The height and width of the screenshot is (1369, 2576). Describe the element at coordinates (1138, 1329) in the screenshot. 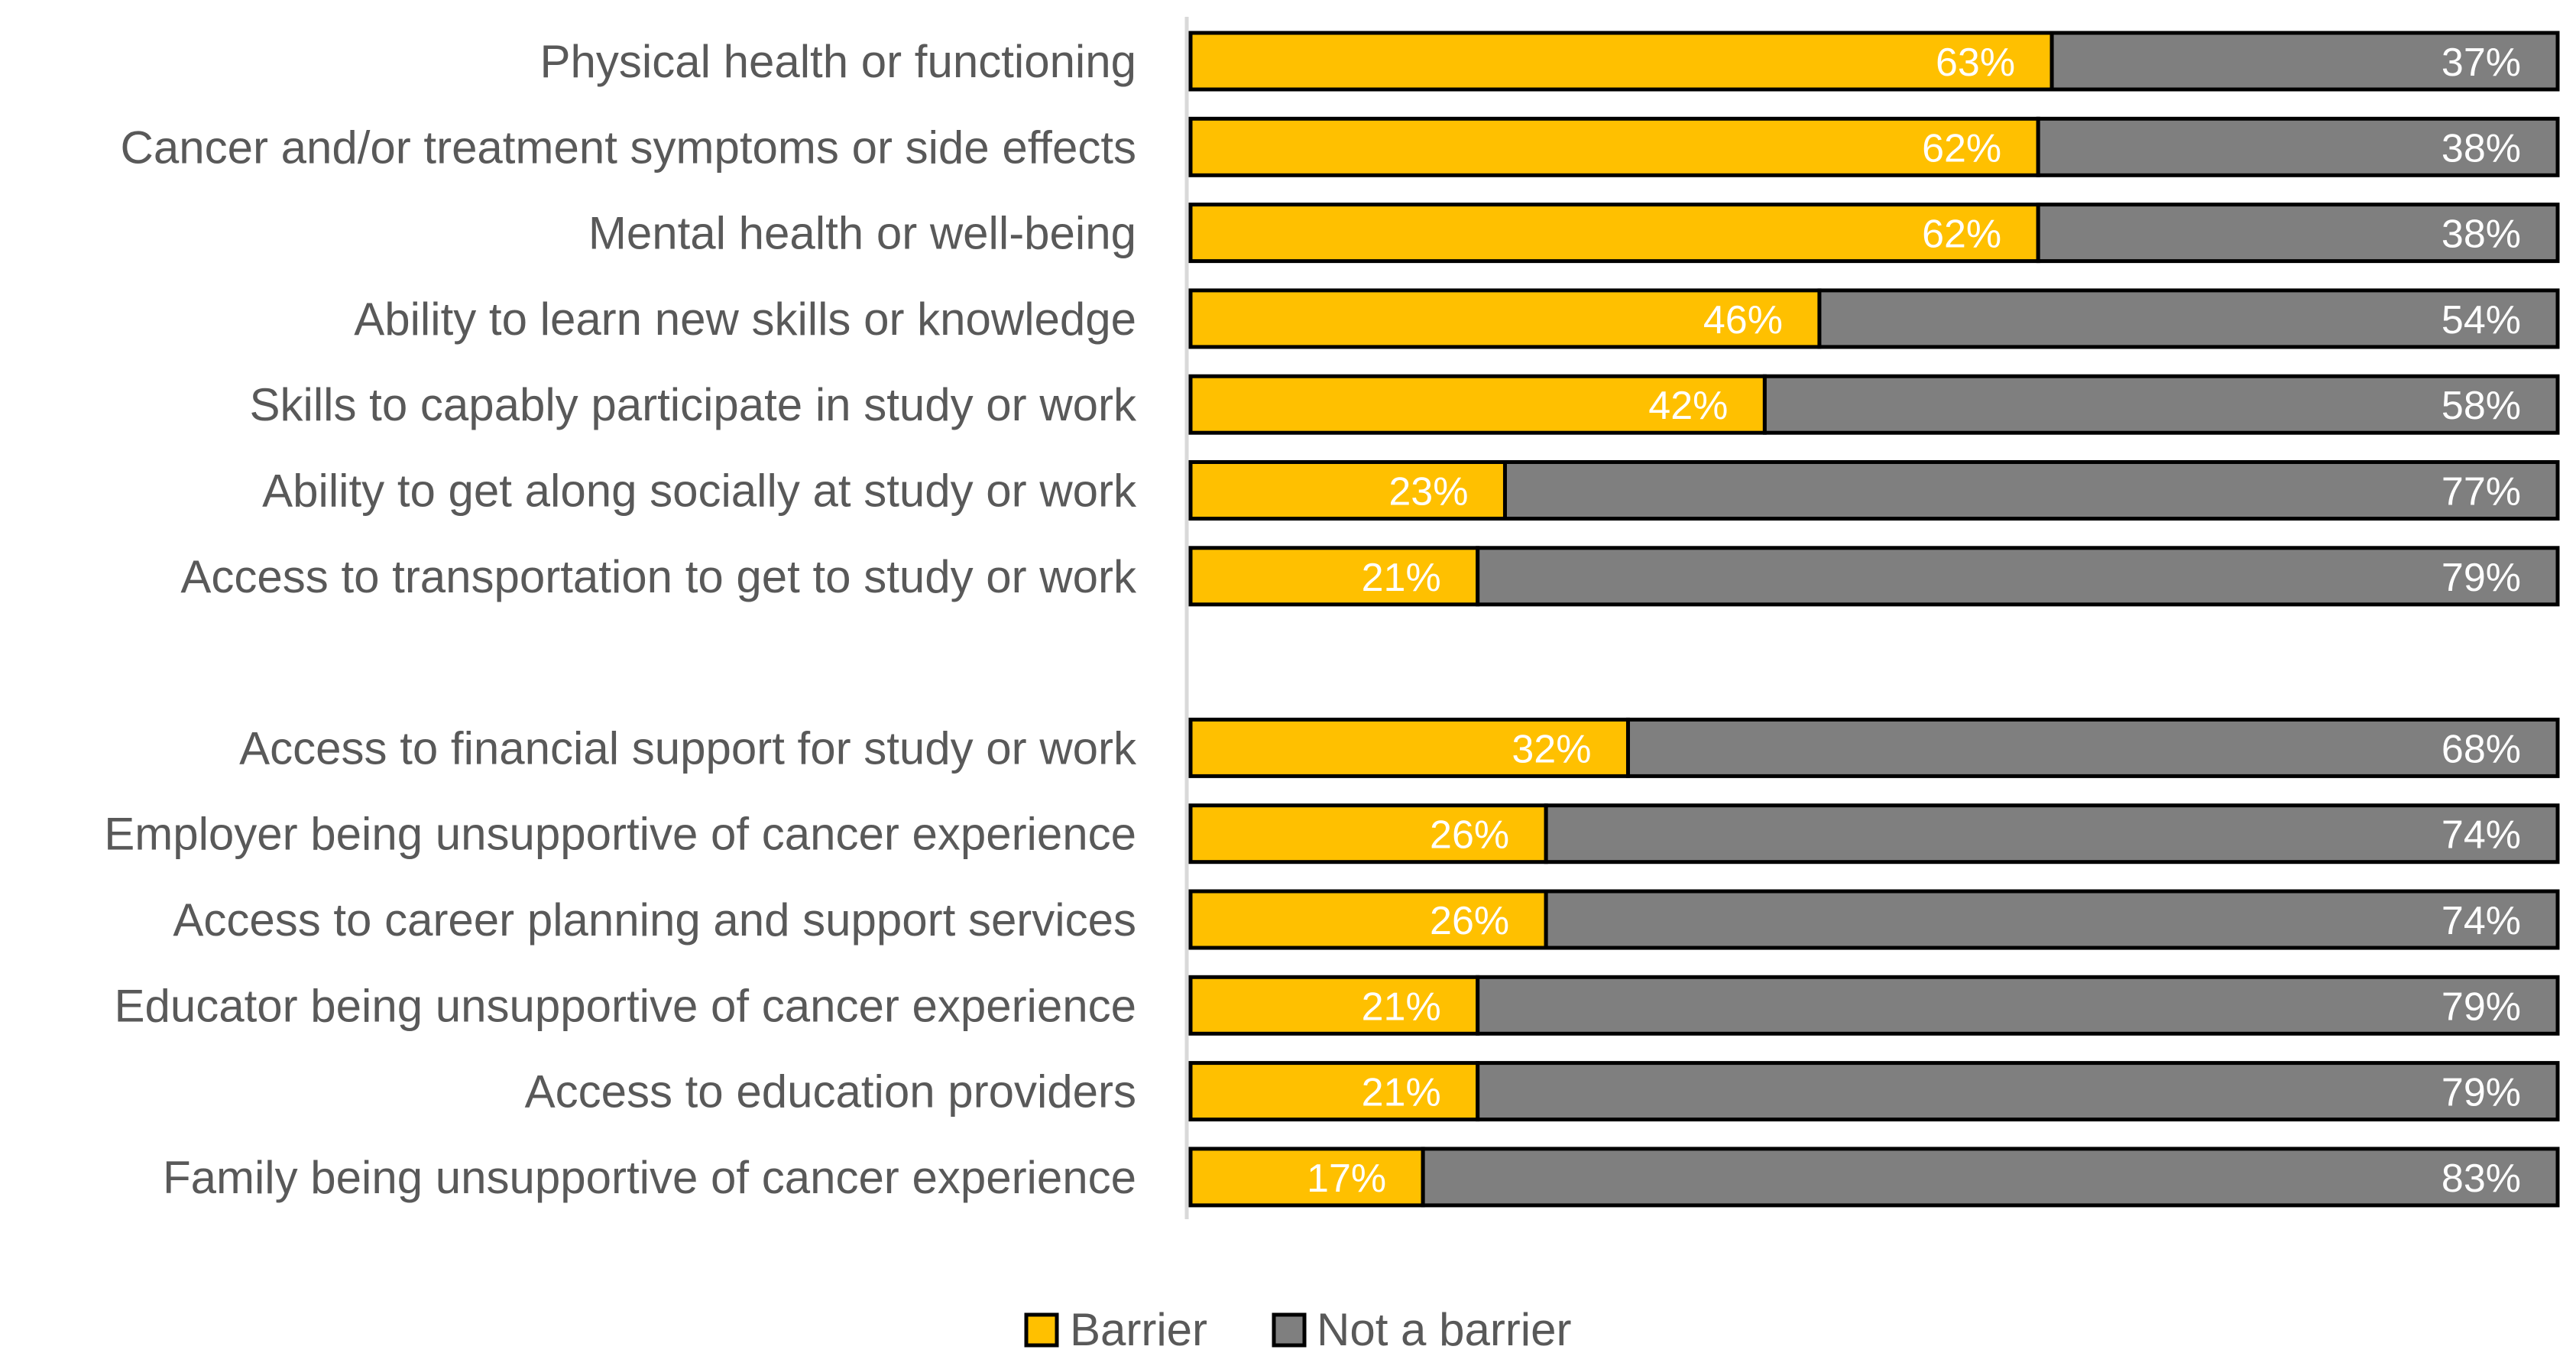

I see `legend-label-barrier: Barrier` at that location.